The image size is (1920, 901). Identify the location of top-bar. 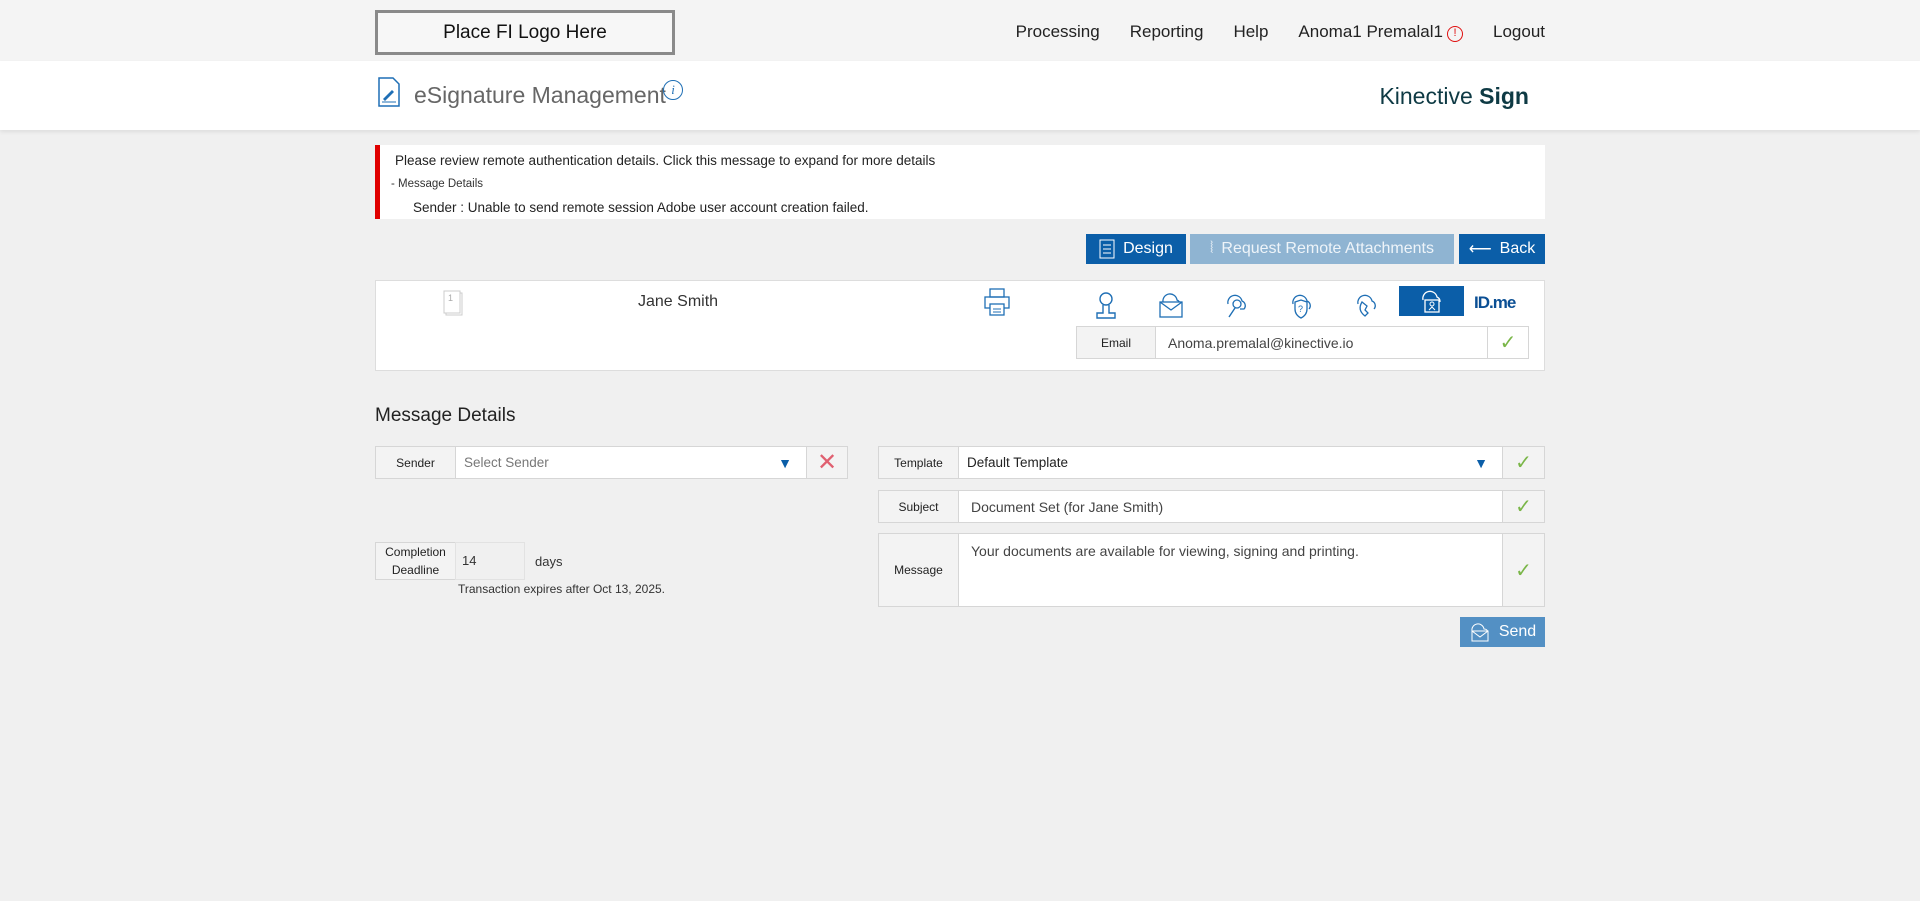
(960, 30).